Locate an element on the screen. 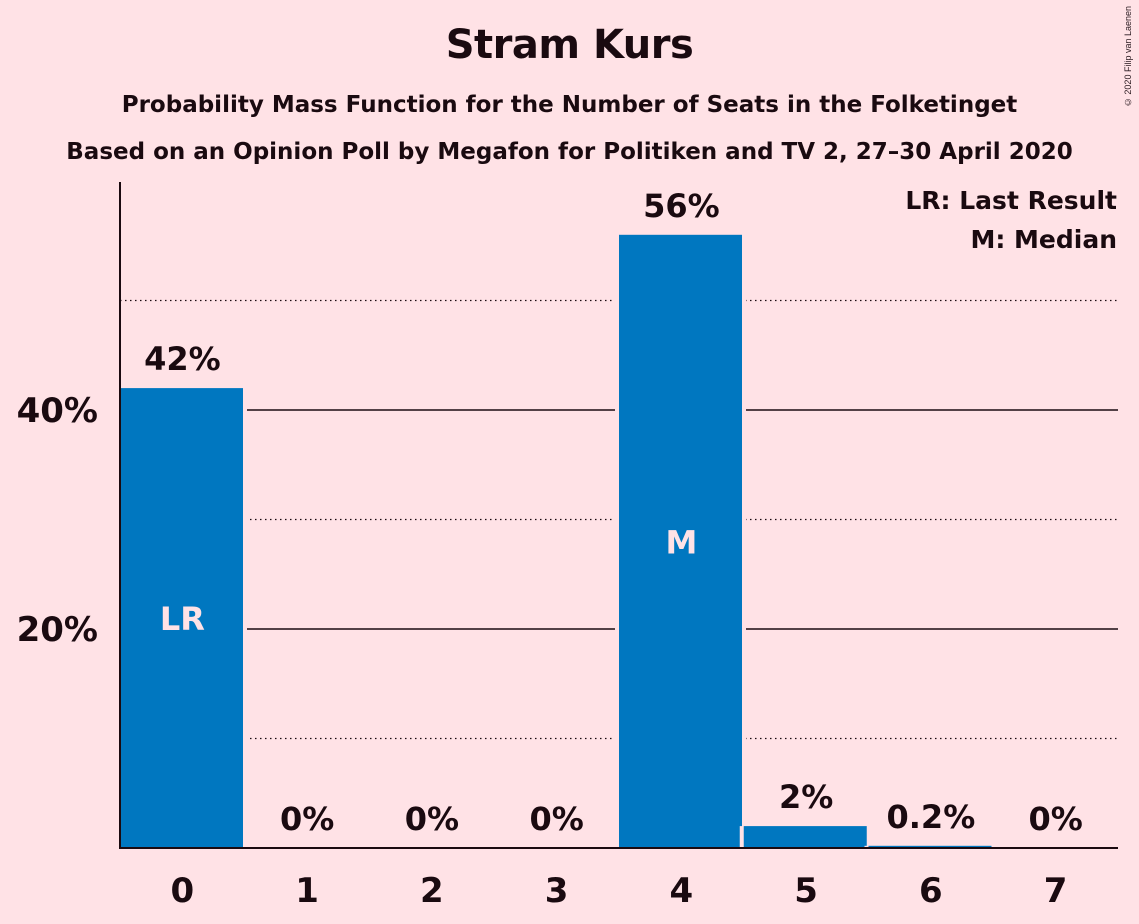 This screenshot has height=924, width=1139. value-label-1: 0% is located at coordinates (307, 819).